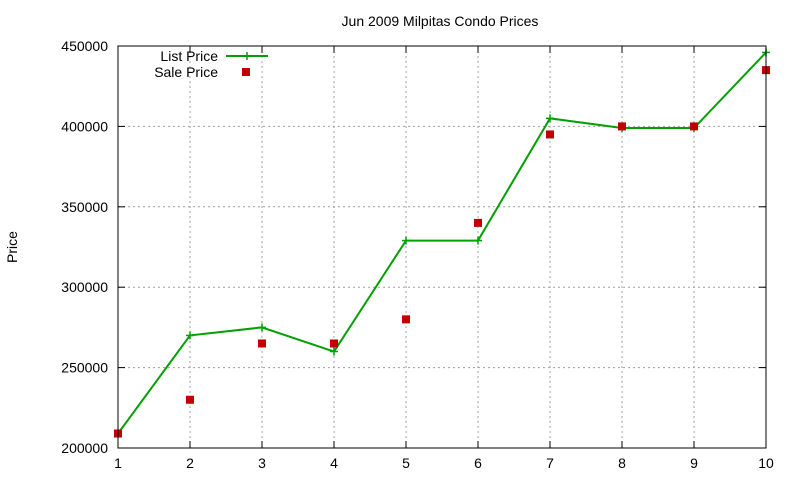 The height and width of the screenshot is (480, 800). Describe the element at coordinates (262, 463) in the screenshot. I see `x-tick-label: 3` at that location.